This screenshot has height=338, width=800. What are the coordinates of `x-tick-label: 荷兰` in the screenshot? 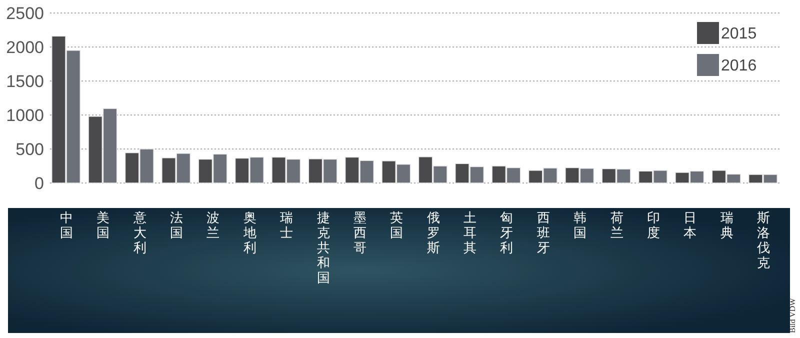 It's located at (617, 225).